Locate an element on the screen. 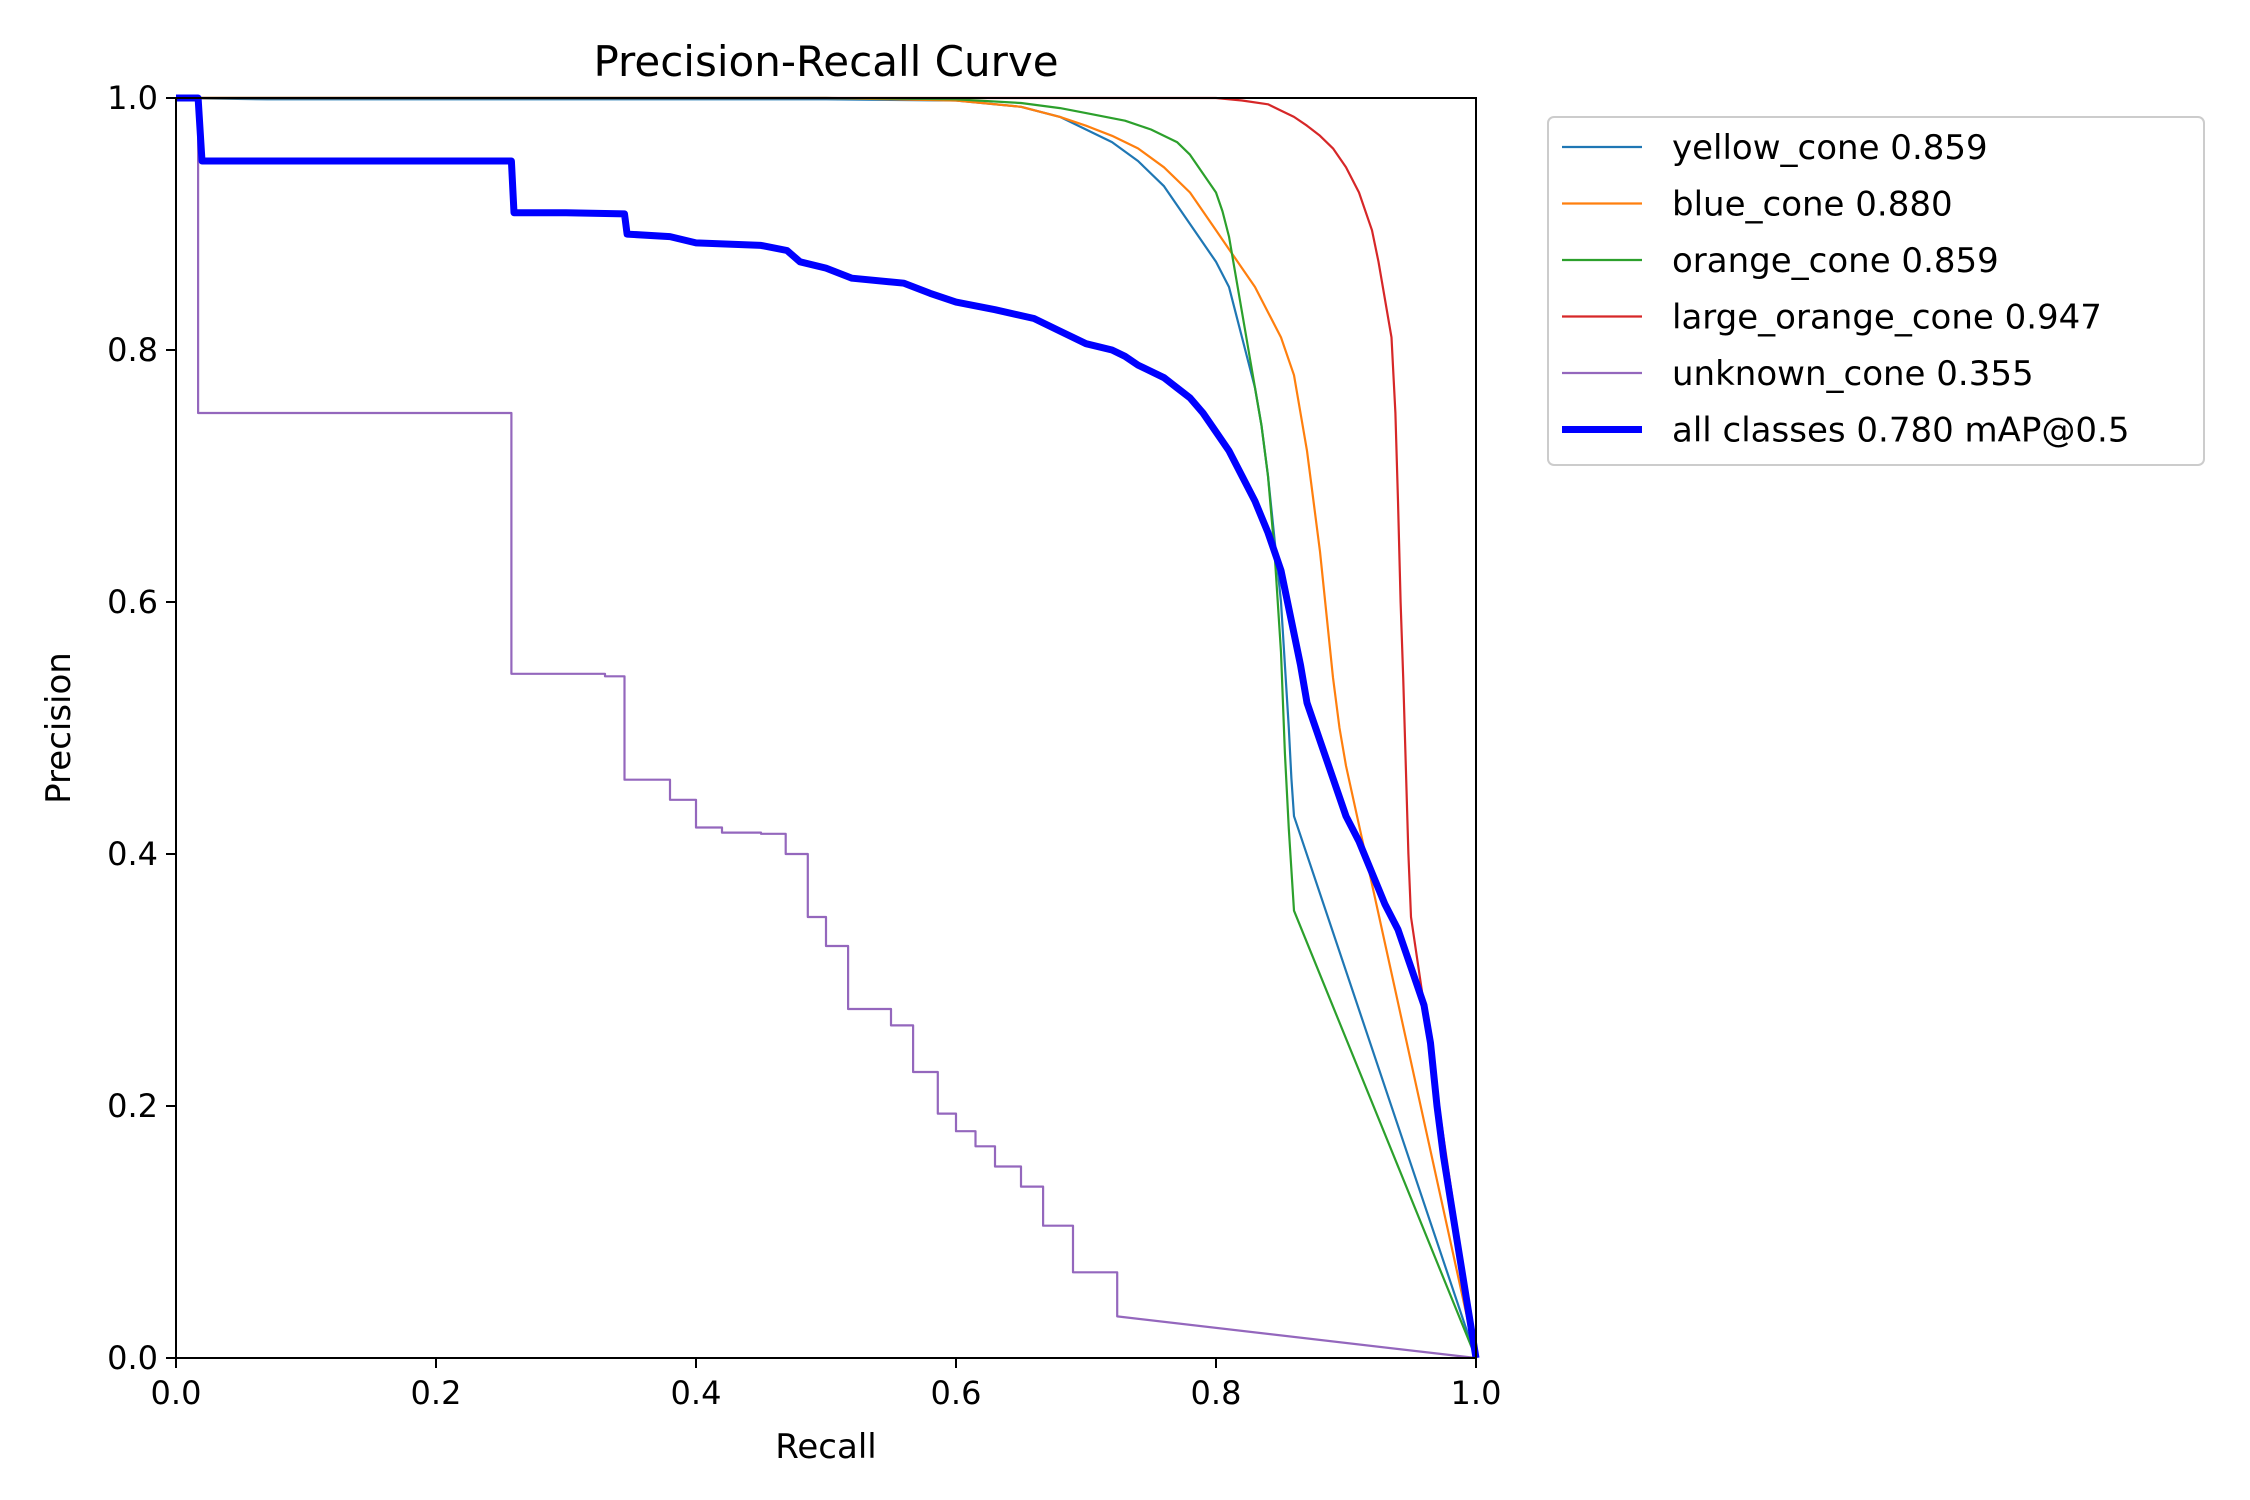  legend-label-5: all classes 0.780 mAP@0.5 is located at coordinates (1900, 431).